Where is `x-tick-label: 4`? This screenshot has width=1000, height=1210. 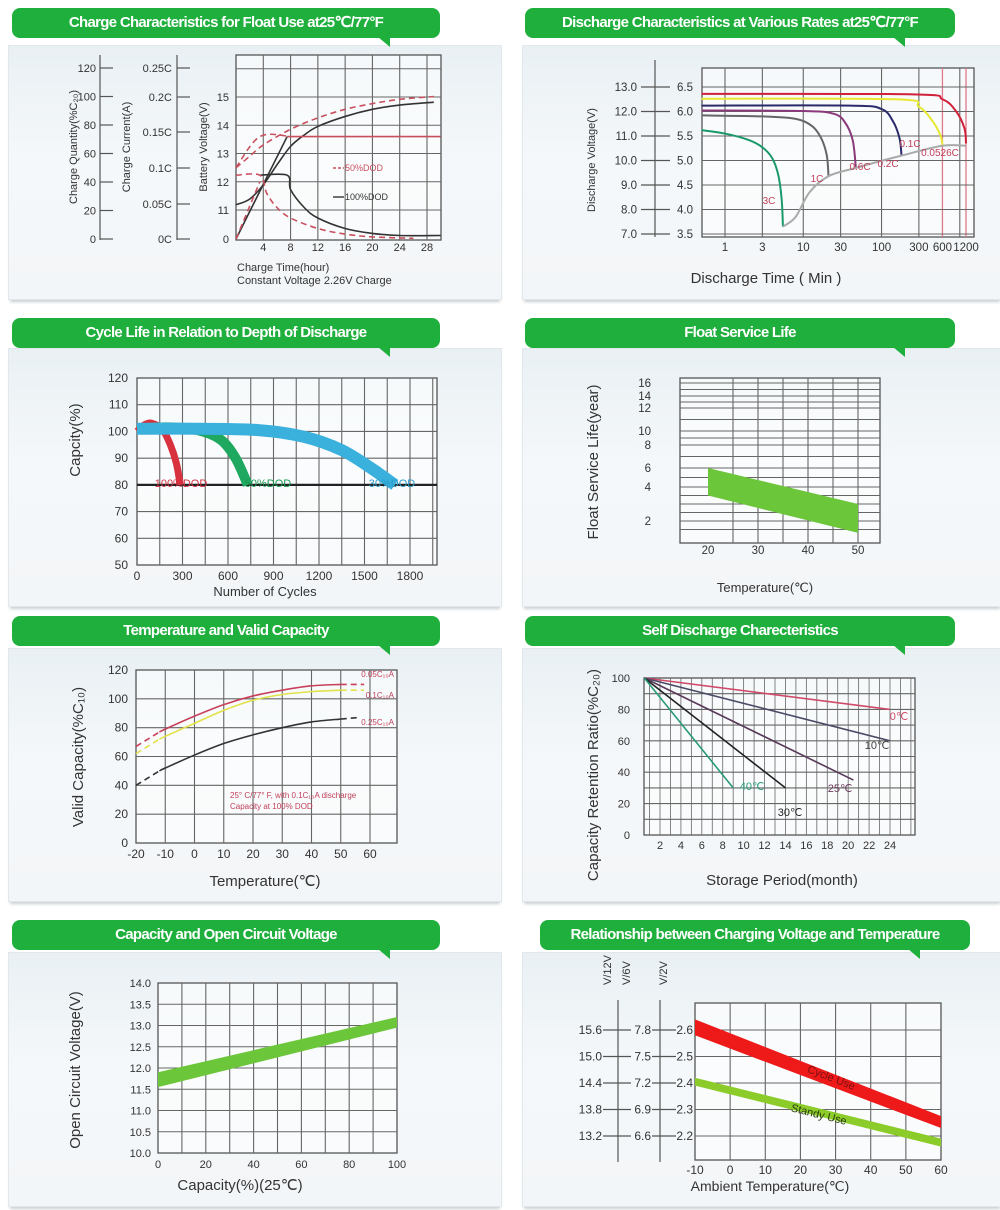
x-tick-label: 4 is located at coordinates (681, 846).